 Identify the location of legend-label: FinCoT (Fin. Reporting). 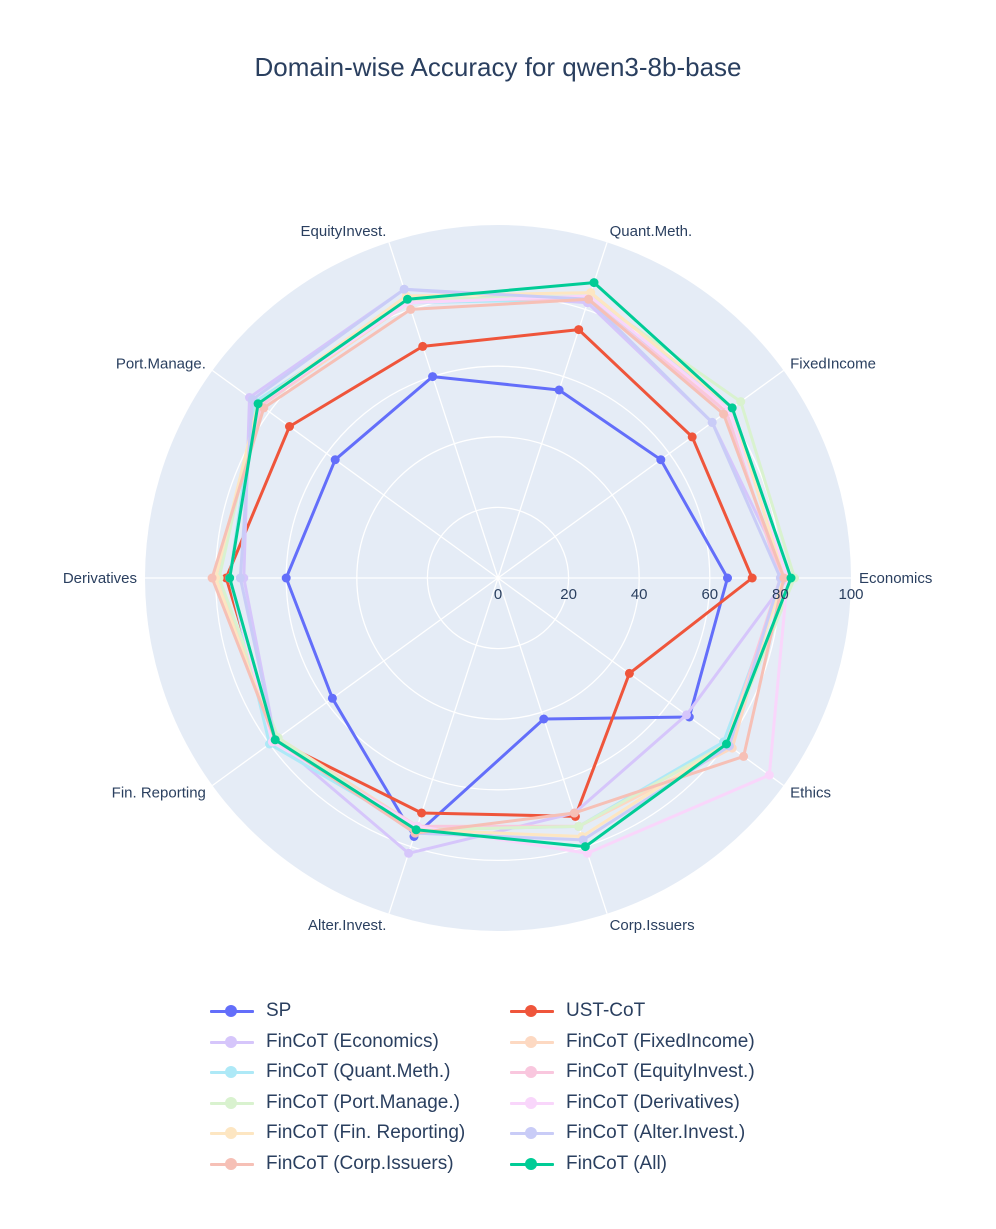
(366, 1133).